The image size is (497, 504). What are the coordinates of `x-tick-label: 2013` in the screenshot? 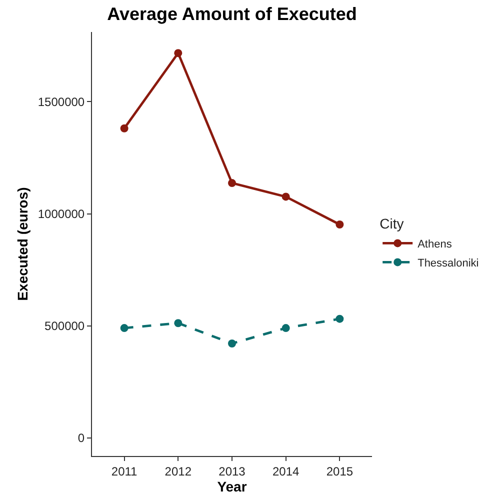 It's located at (232, 471).